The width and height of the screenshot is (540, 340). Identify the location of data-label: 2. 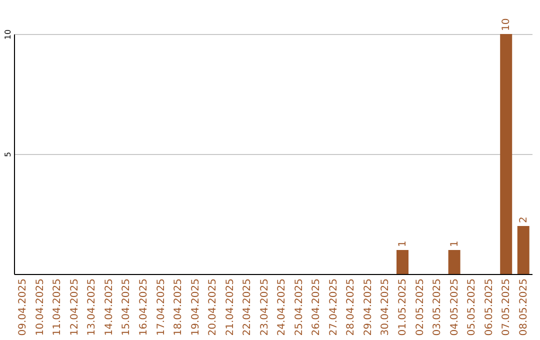
(524, 219).